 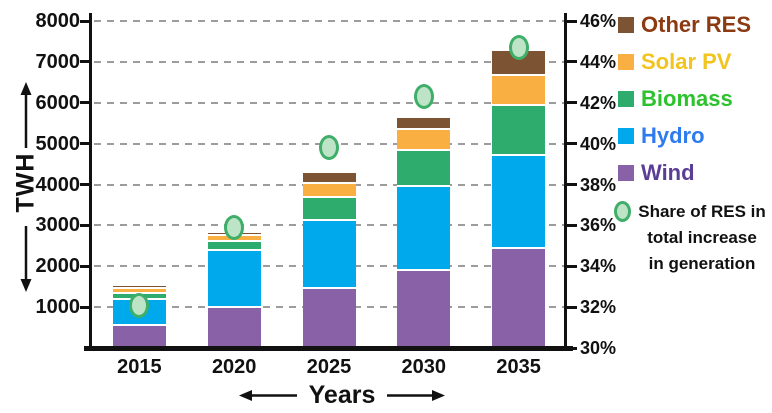 I want to click on biomass-swatch-icon, so click(x=626, y=98).